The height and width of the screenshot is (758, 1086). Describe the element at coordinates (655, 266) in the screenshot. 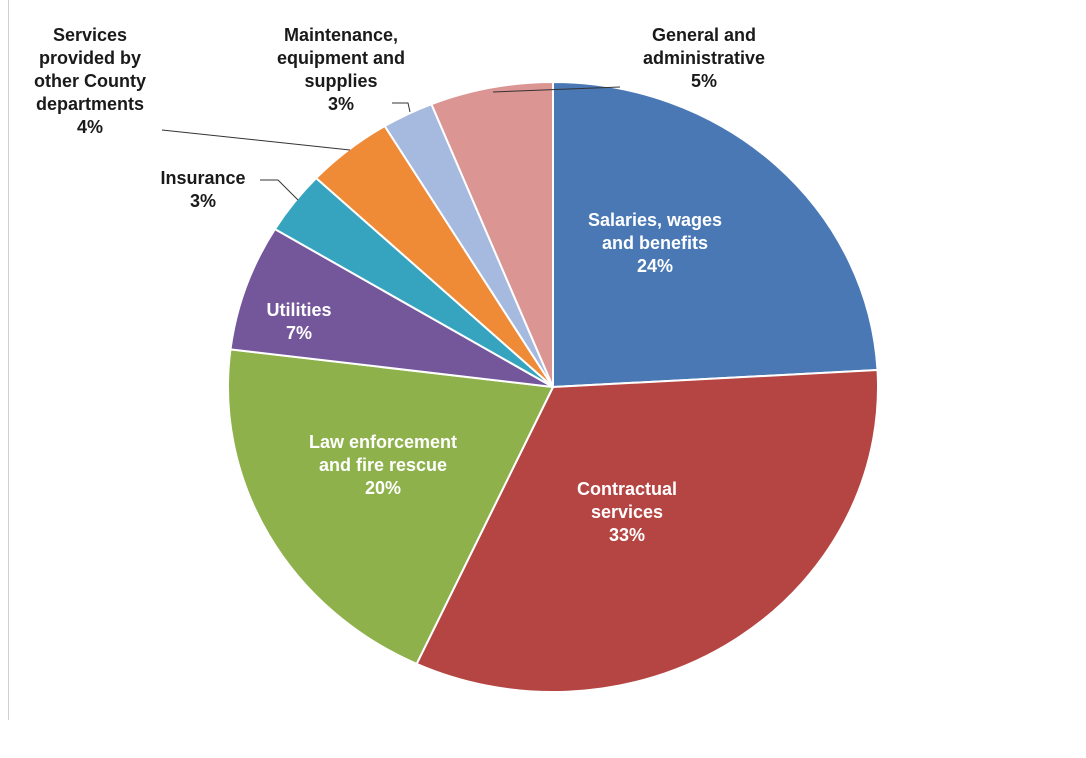

I see `slice-percent-label: 24%` at that location.